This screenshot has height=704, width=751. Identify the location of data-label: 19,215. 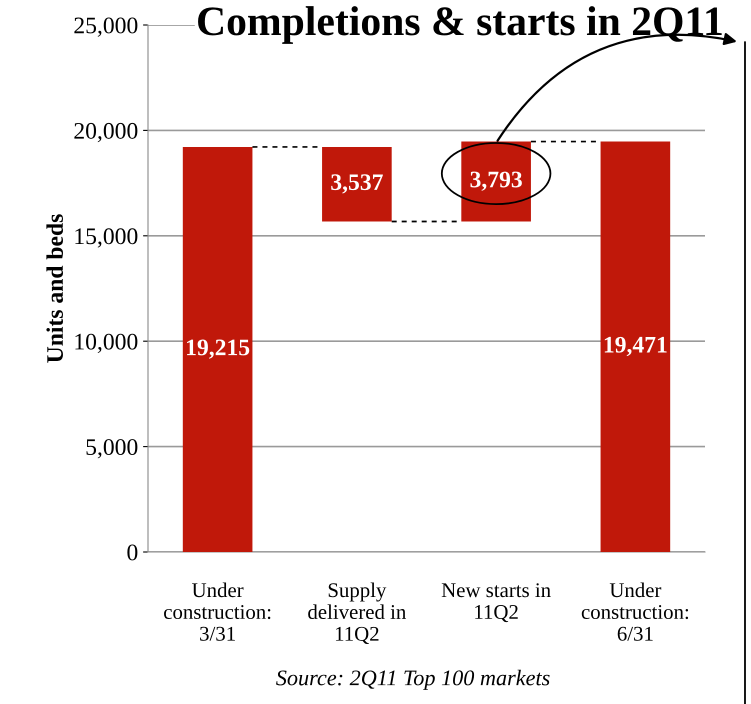
(218, 349).